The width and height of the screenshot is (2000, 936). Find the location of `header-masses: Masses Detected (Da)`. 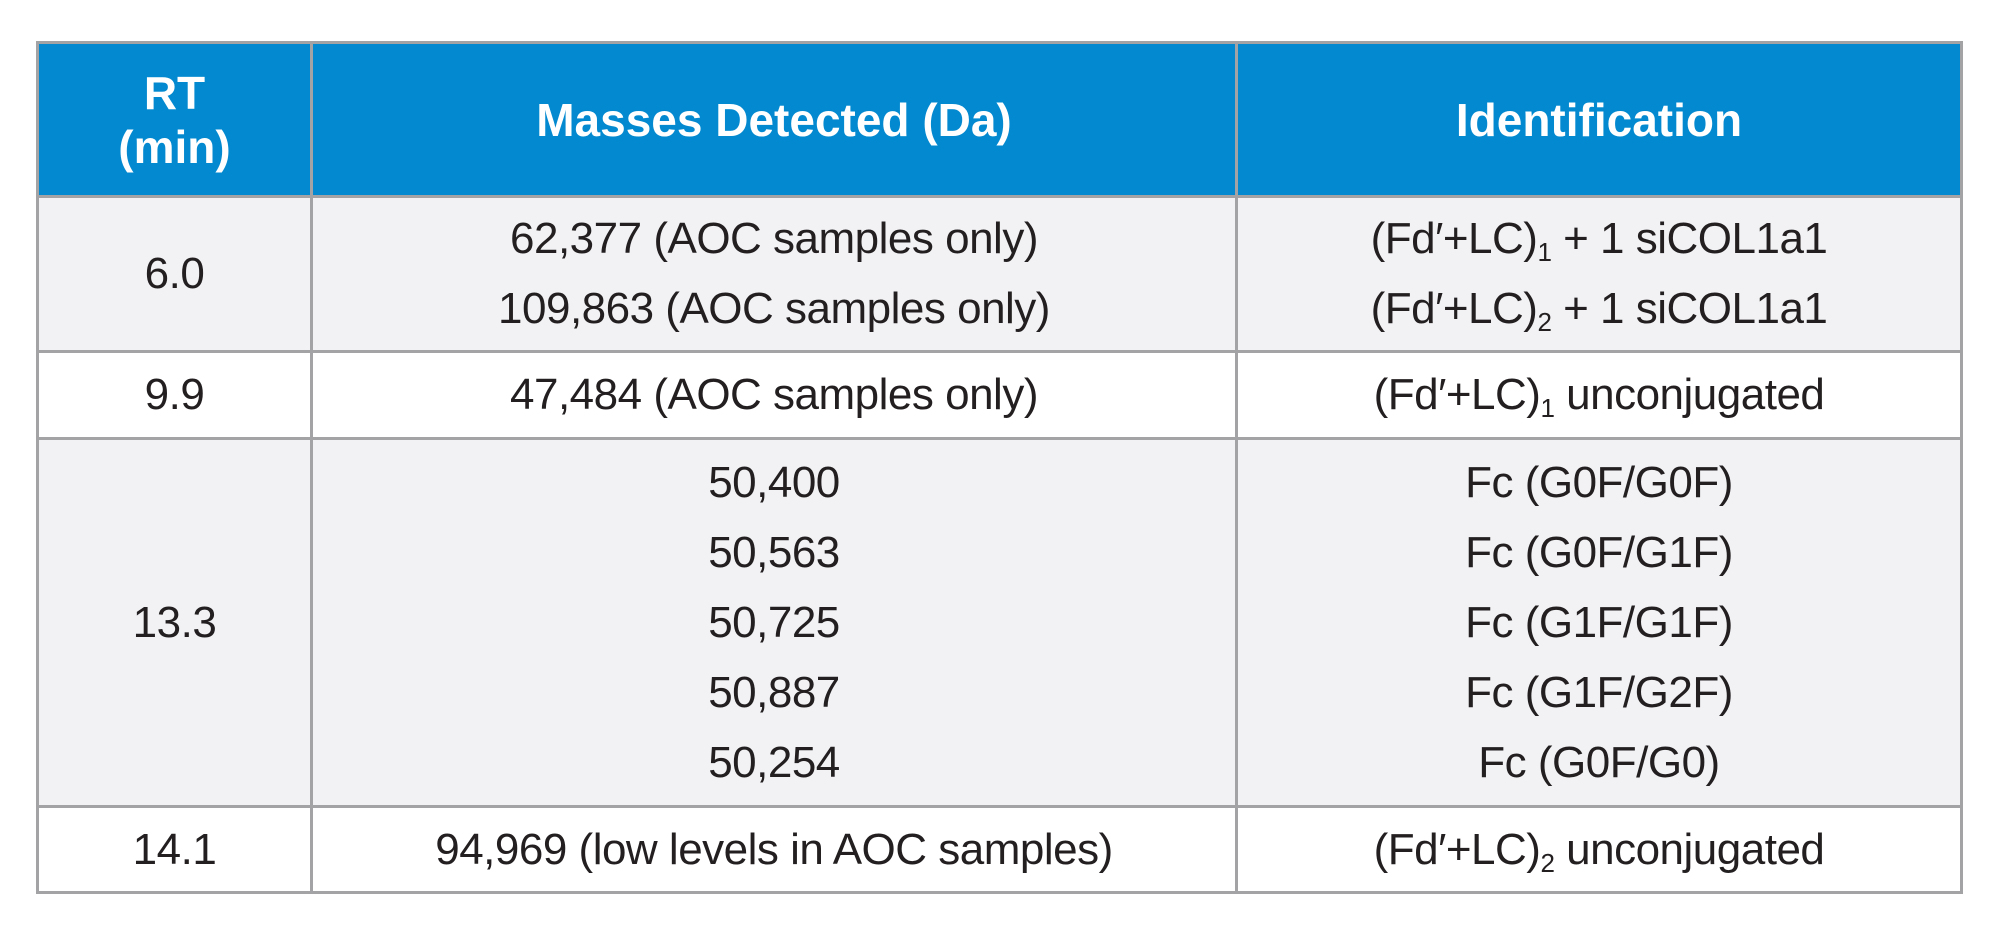

header-masses: Masses Detected (Da) is located at coordinates (774, 119).